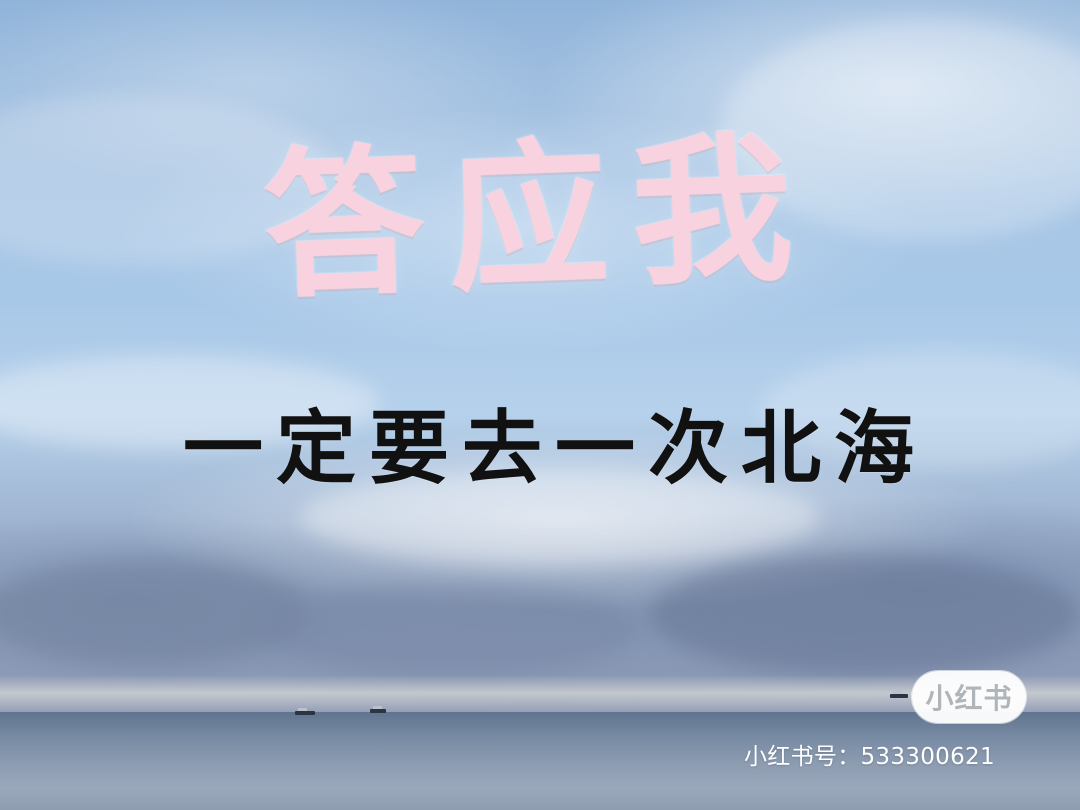 The width and height of the screenshot is (1080, 810). Describe the element at coordinates (540, 761) in the screenshot. I see `sea` at that location.